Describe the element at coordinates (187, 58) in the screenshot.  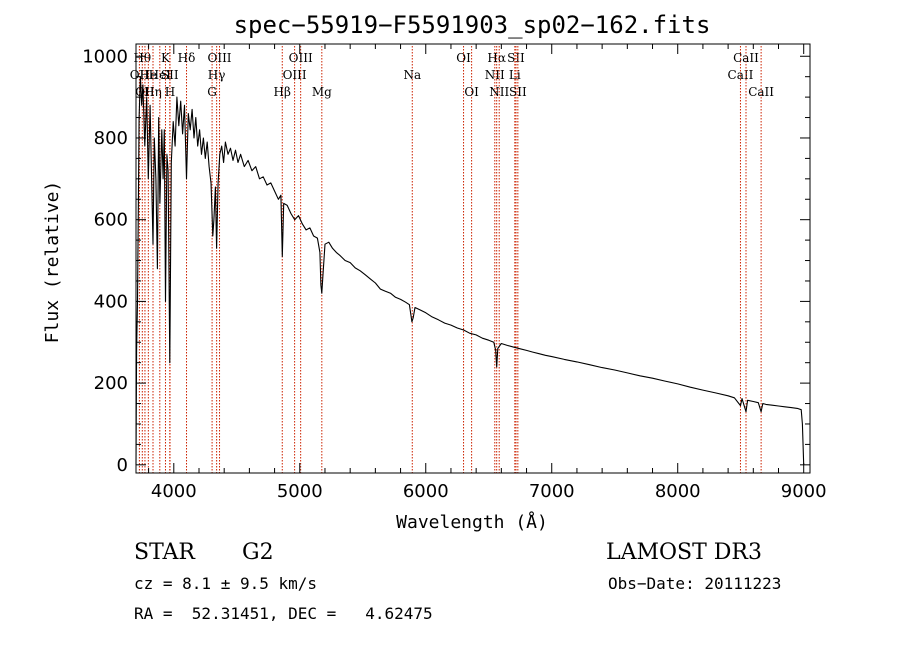
I see `line-label-9: Hδ` at that location.